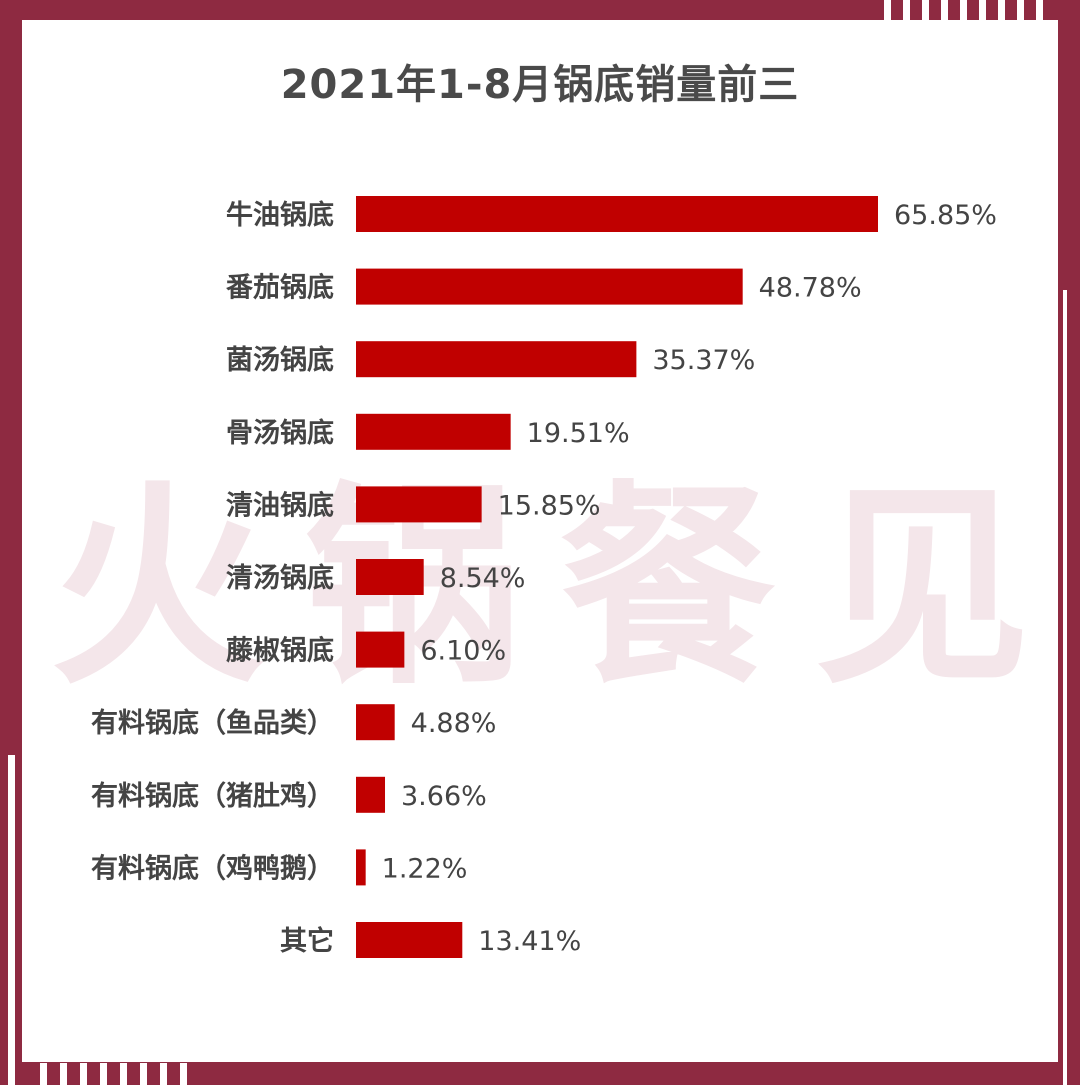 The image size is (1080, 1085). What do you see at coordinates (549, 505) in the screenshot?
I see `value-label: 15.85%` at bounding box center [549, 505].